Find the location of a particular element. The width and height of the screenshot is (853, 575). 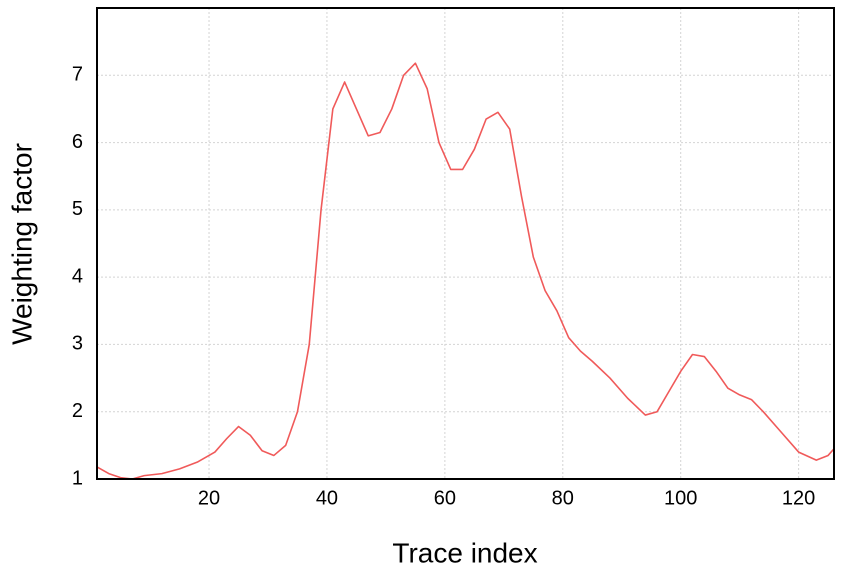

y-tick-label: 3 is located at coordinates (77, 344).